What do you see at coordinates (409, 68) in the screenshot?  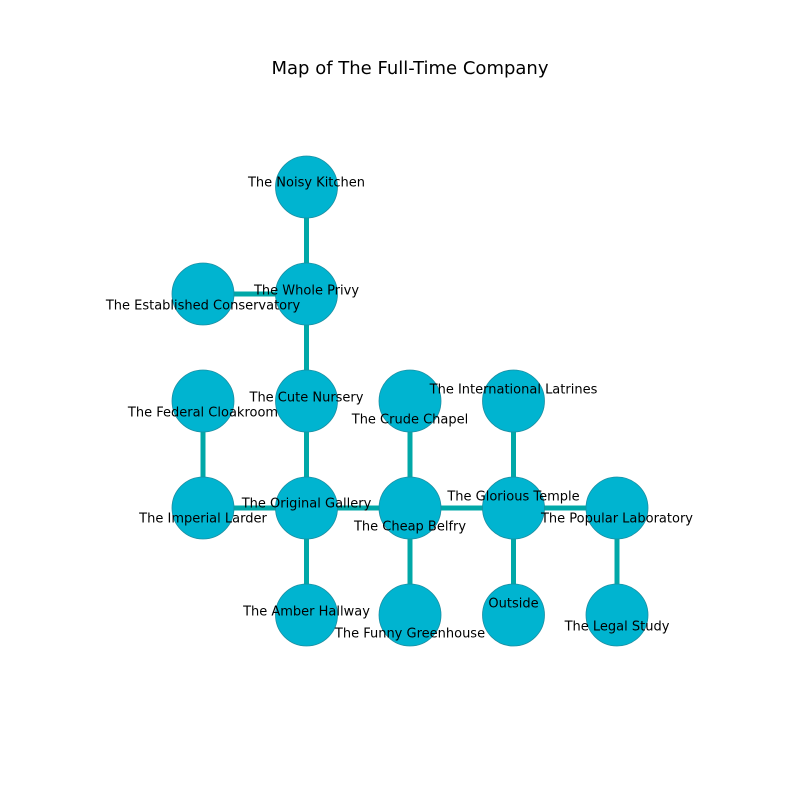 I see `diagram-title: Map of The Full-Time Company` at bounding box center [409, 68].